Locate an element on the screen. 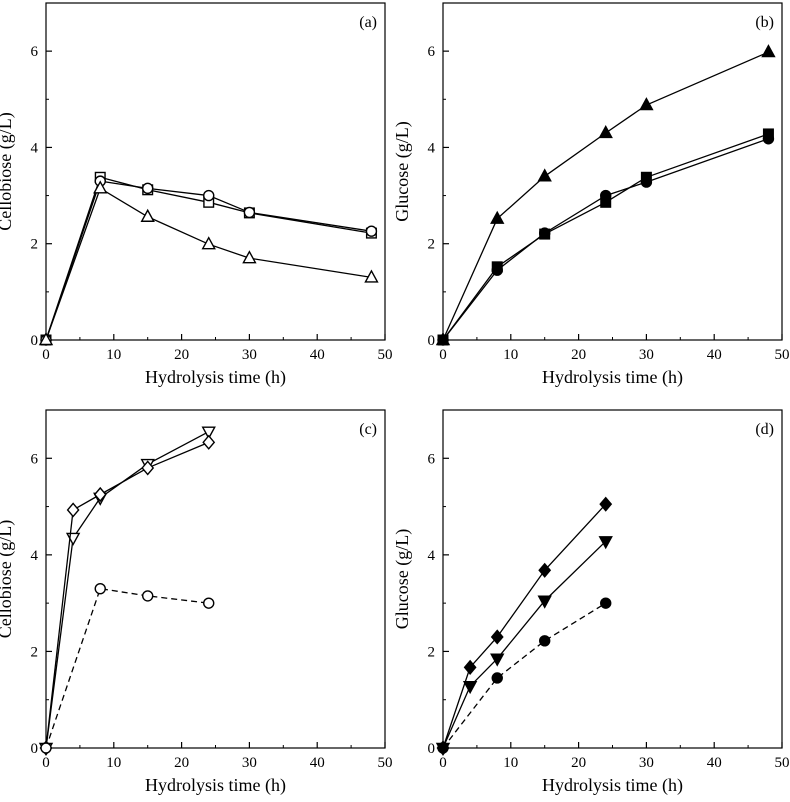 The height and width of the screenshot is (802, 790). series-line-circle-open-dashed is located at coordinates (127, 668).